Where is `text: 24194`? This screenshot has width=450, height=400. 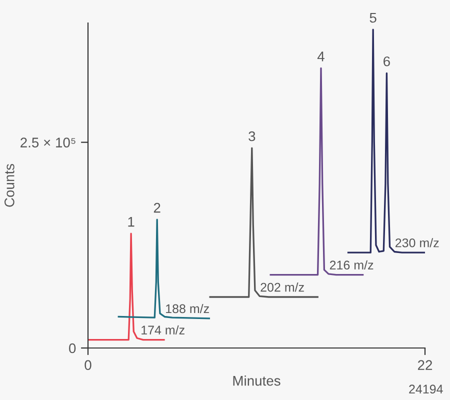 text: 24194 is located at coordinates (426, 389).